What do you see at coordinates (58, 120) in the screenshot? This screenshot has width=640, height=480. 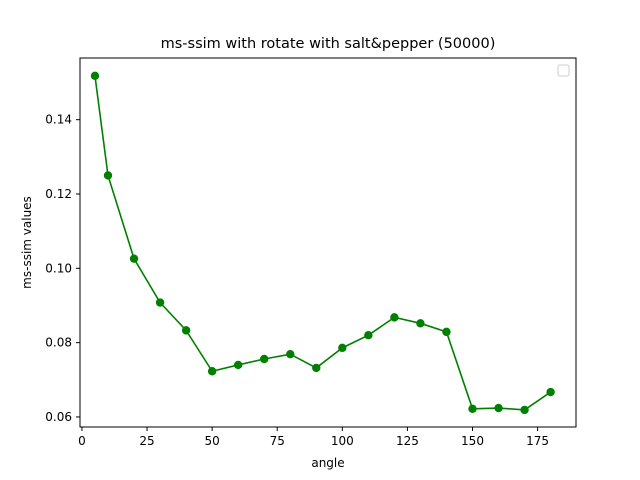 I see `y-tick-label: 0.14` at bounding box center [58, 120].